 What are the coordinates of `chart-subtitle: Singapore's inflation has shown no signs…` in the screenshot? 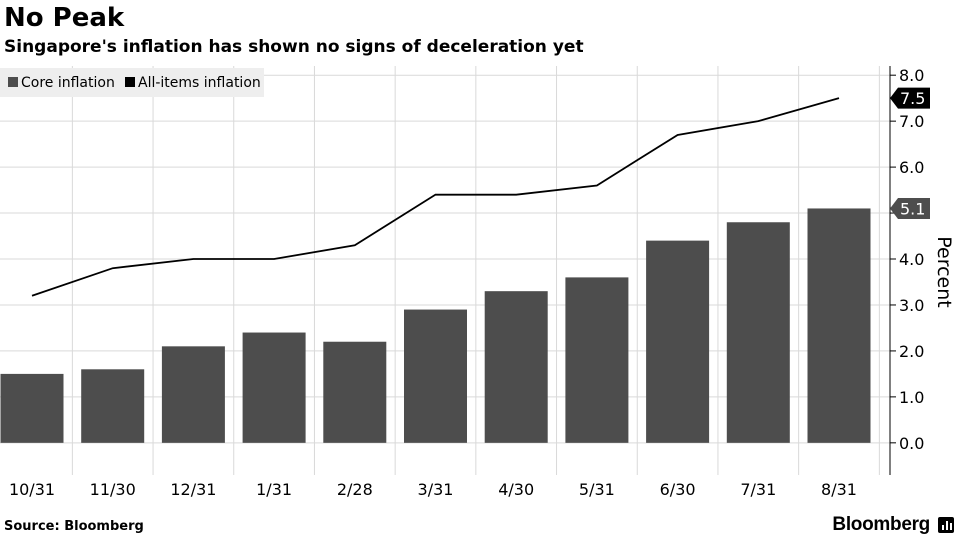 It's located at (294, 47).